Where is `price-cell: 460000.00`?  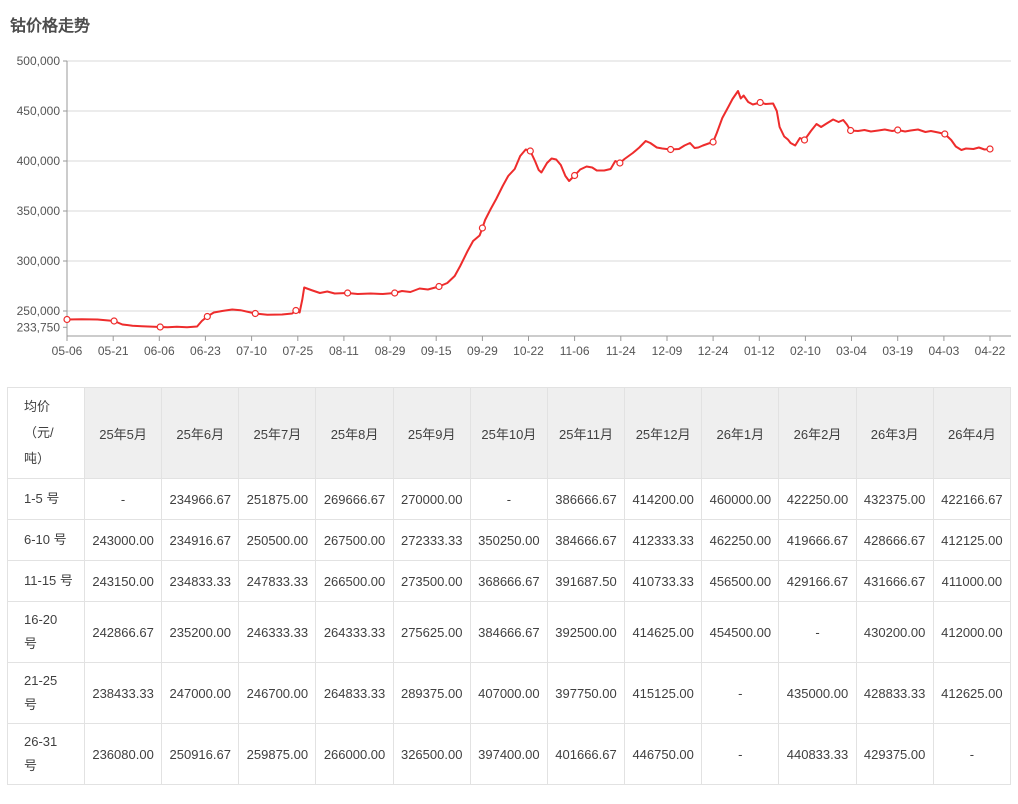
price-cell: 460000.00 is located at coordinates (740, 499).